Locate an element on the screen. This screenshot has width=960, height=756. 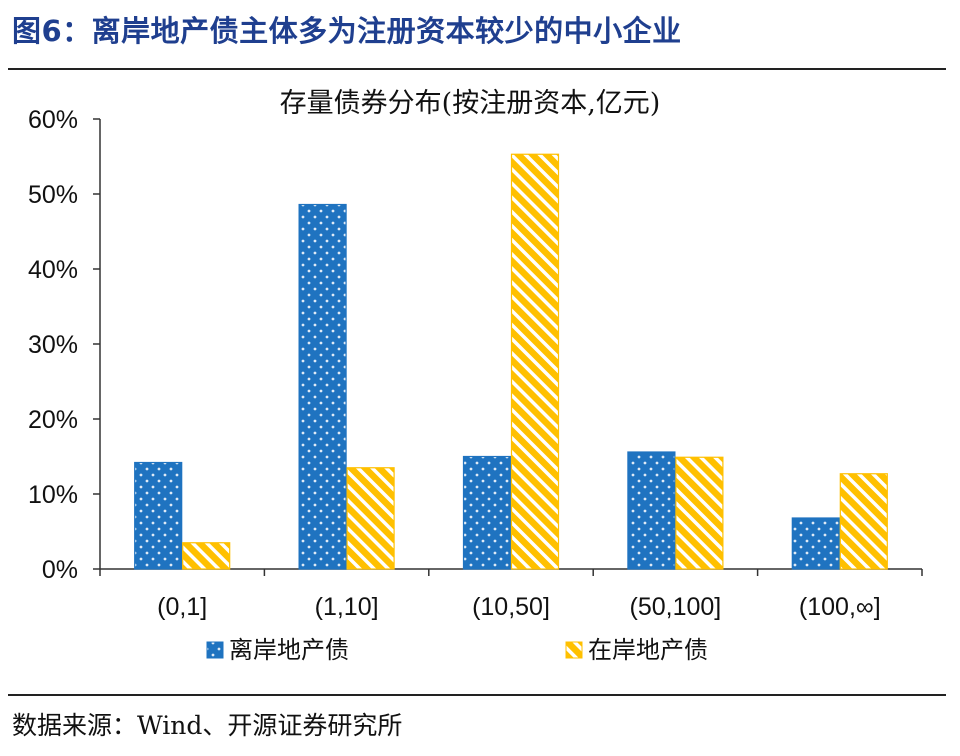
y-tick-label: 20% is located at coordinates (53, 420).